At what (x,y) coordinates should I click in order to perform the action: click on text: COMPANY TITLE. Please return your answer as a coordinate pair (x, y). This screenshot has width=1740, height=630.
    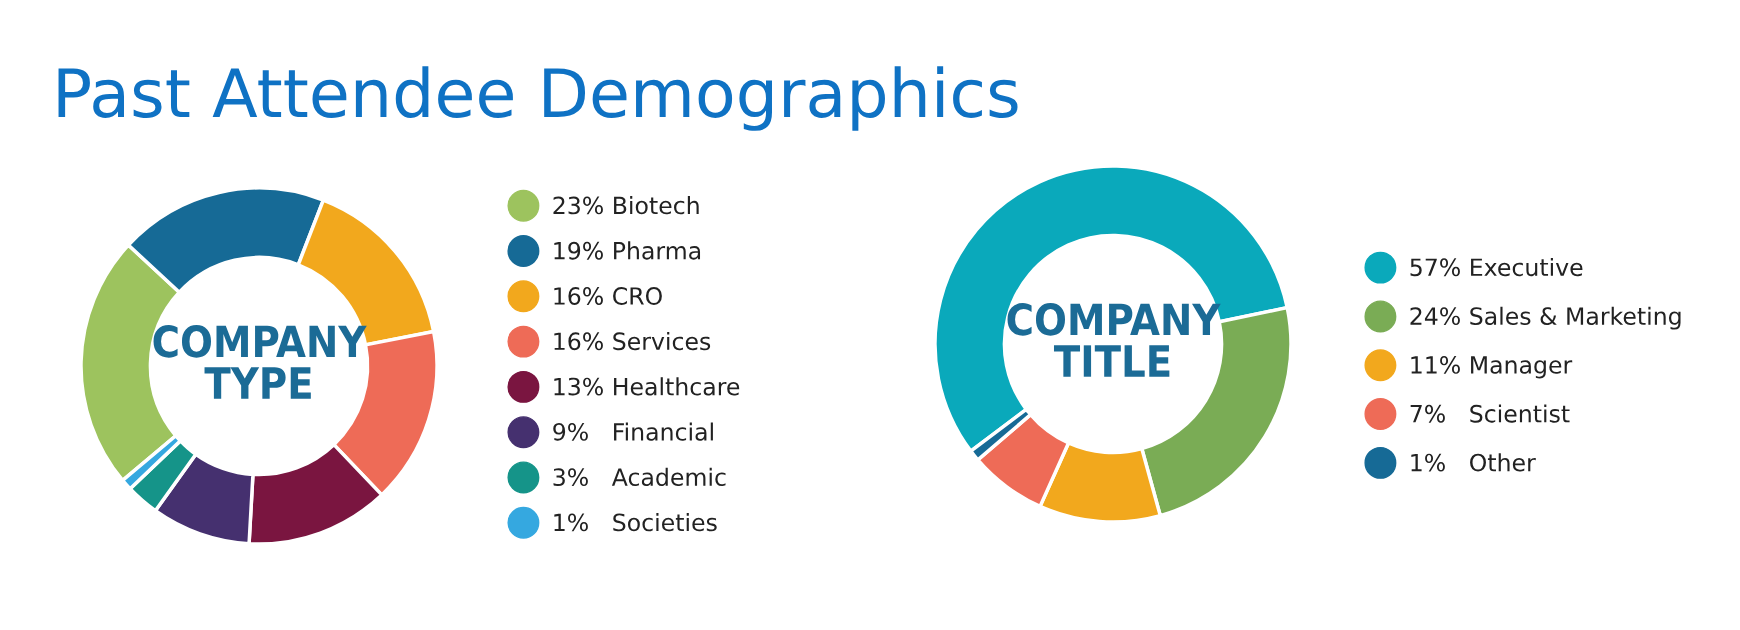
    Looking at the image, I should click on (1114, 340).